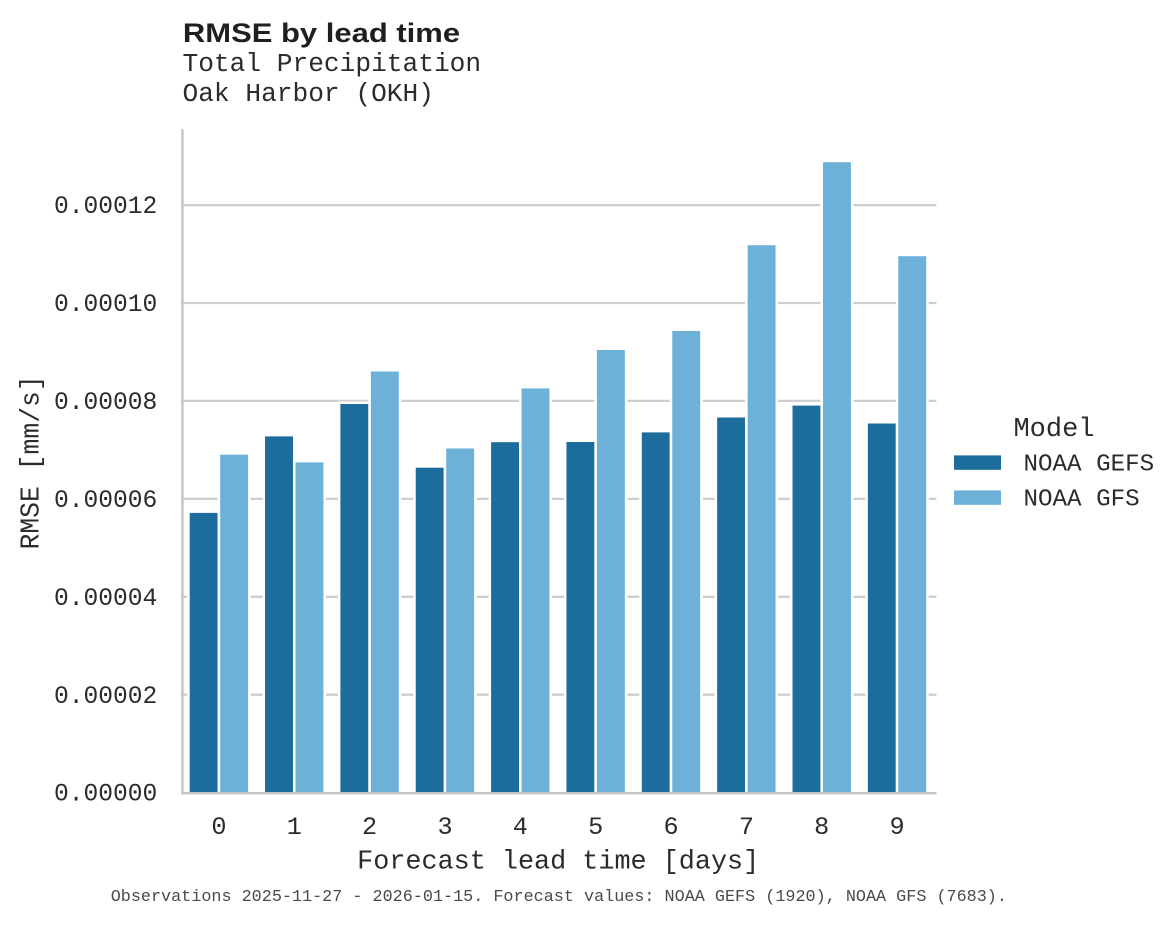 The image size is (1175, 933). Describe the element at coordinates (321, 33) in the screenshot. I see `svg-text: RMSE by lead time` at that location.